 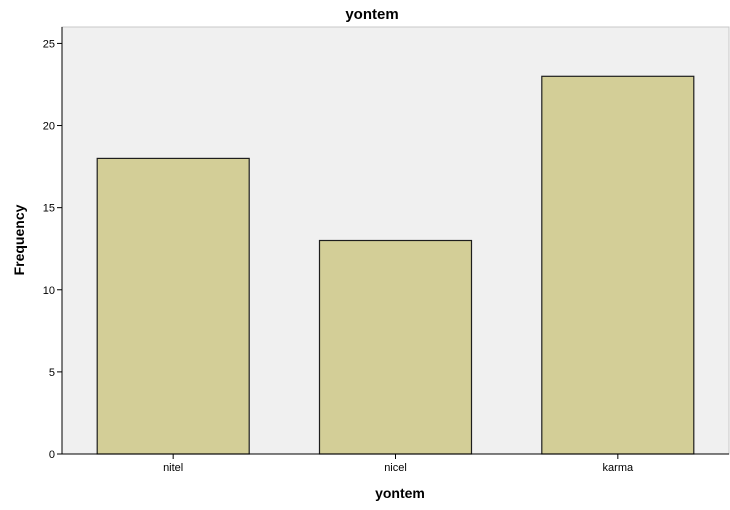 What do you see at coordinates (618, 468) in the screenshot?
I see `x-tick-label: karma` at bounding box center [618, 468].